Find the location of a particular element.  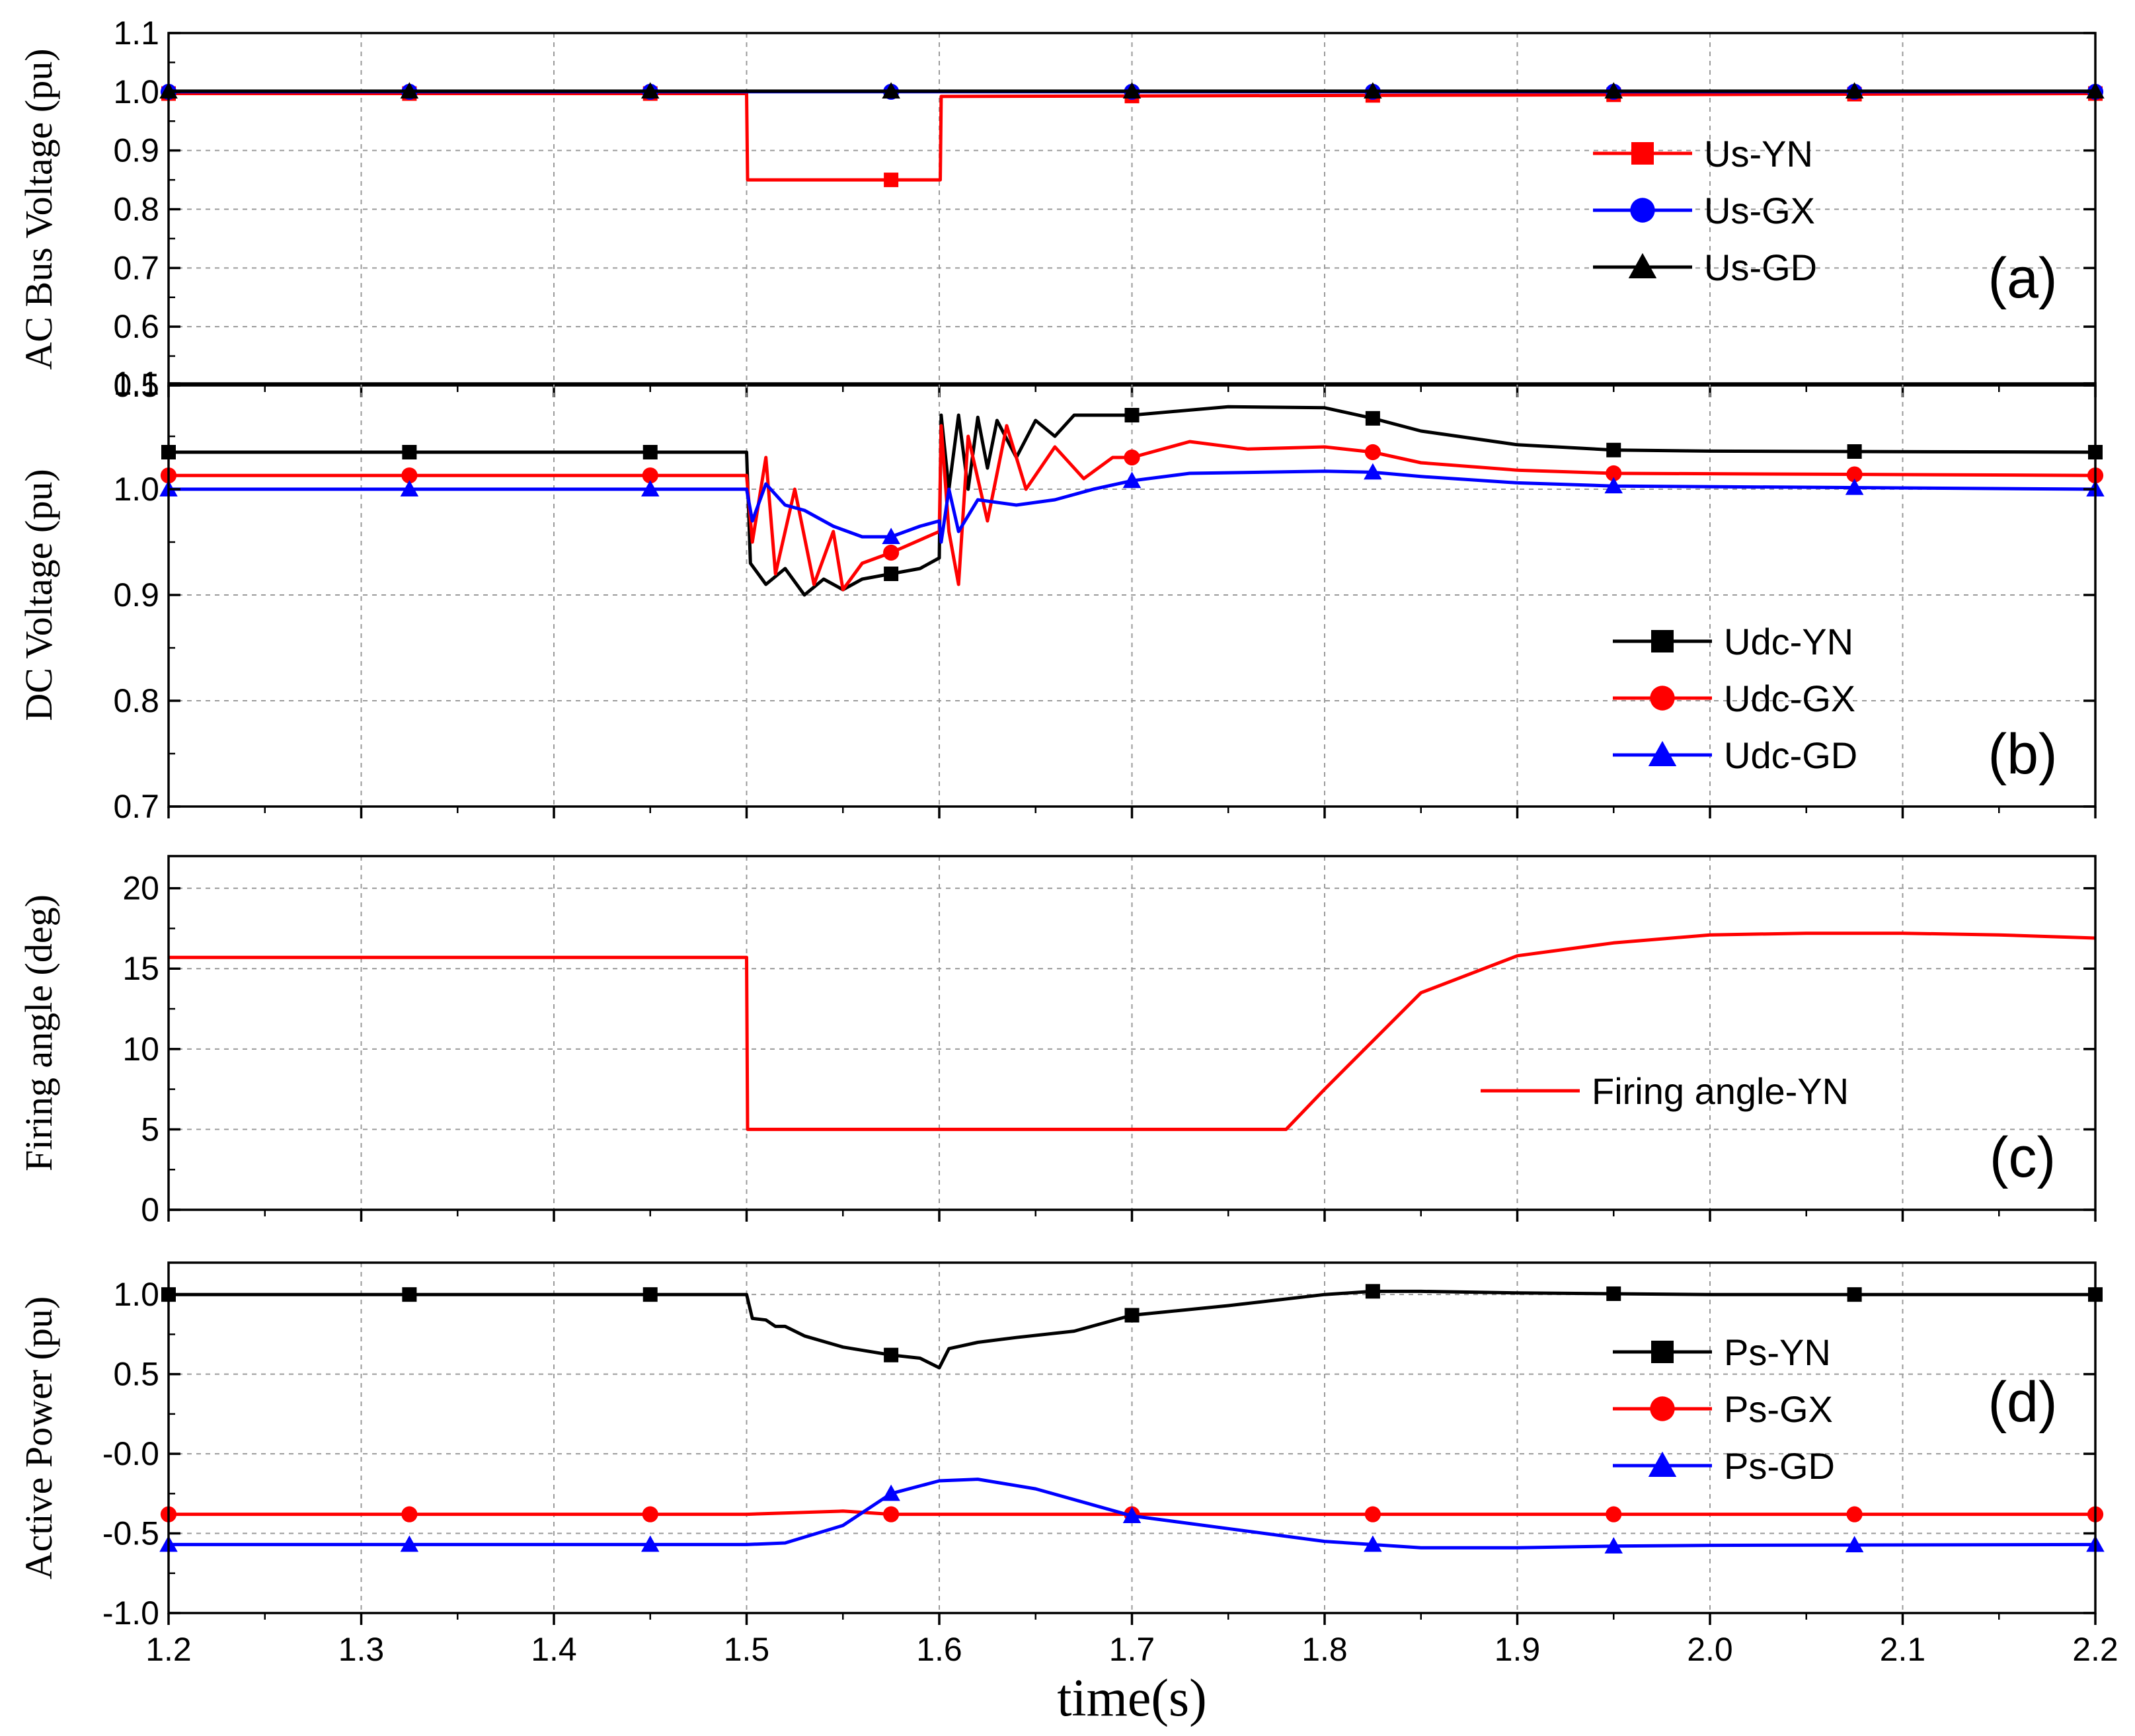

legend-label-ps-gd: Ps-GD is located at coordinates (1779, 1466).